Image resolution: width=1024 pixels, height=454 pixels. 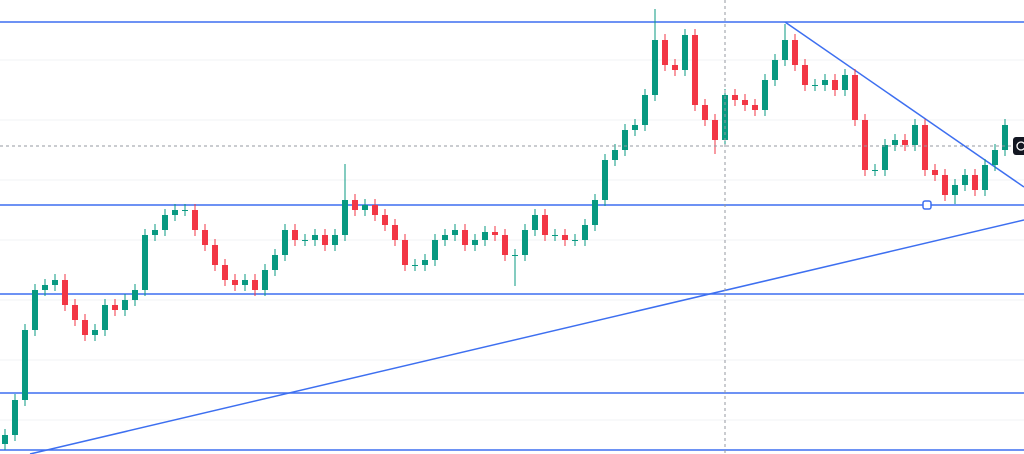 What do you see at coordinates (904, 104) in the screenshot?
I see `trend-line` at bounding box center [904, 104].